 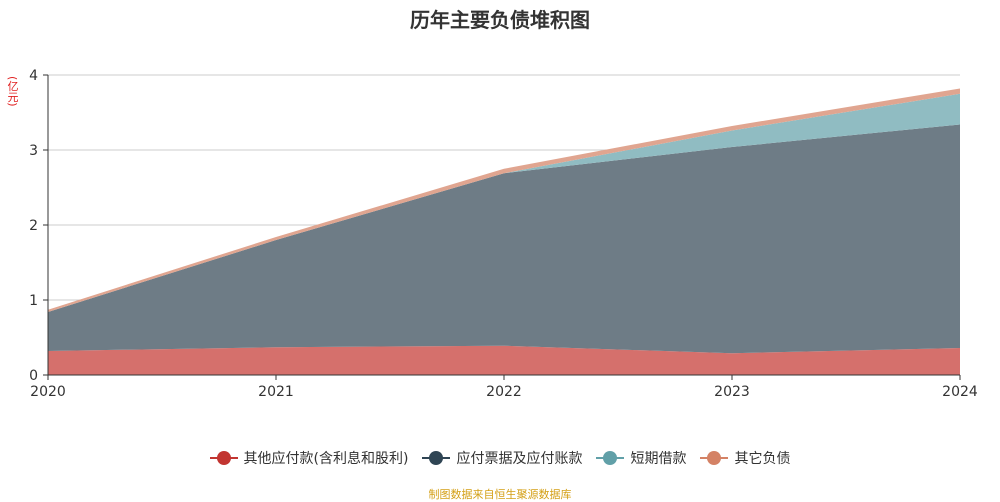 I want to click on chart-title: 历年主要负债堆积图, so click(x=500, y=20).